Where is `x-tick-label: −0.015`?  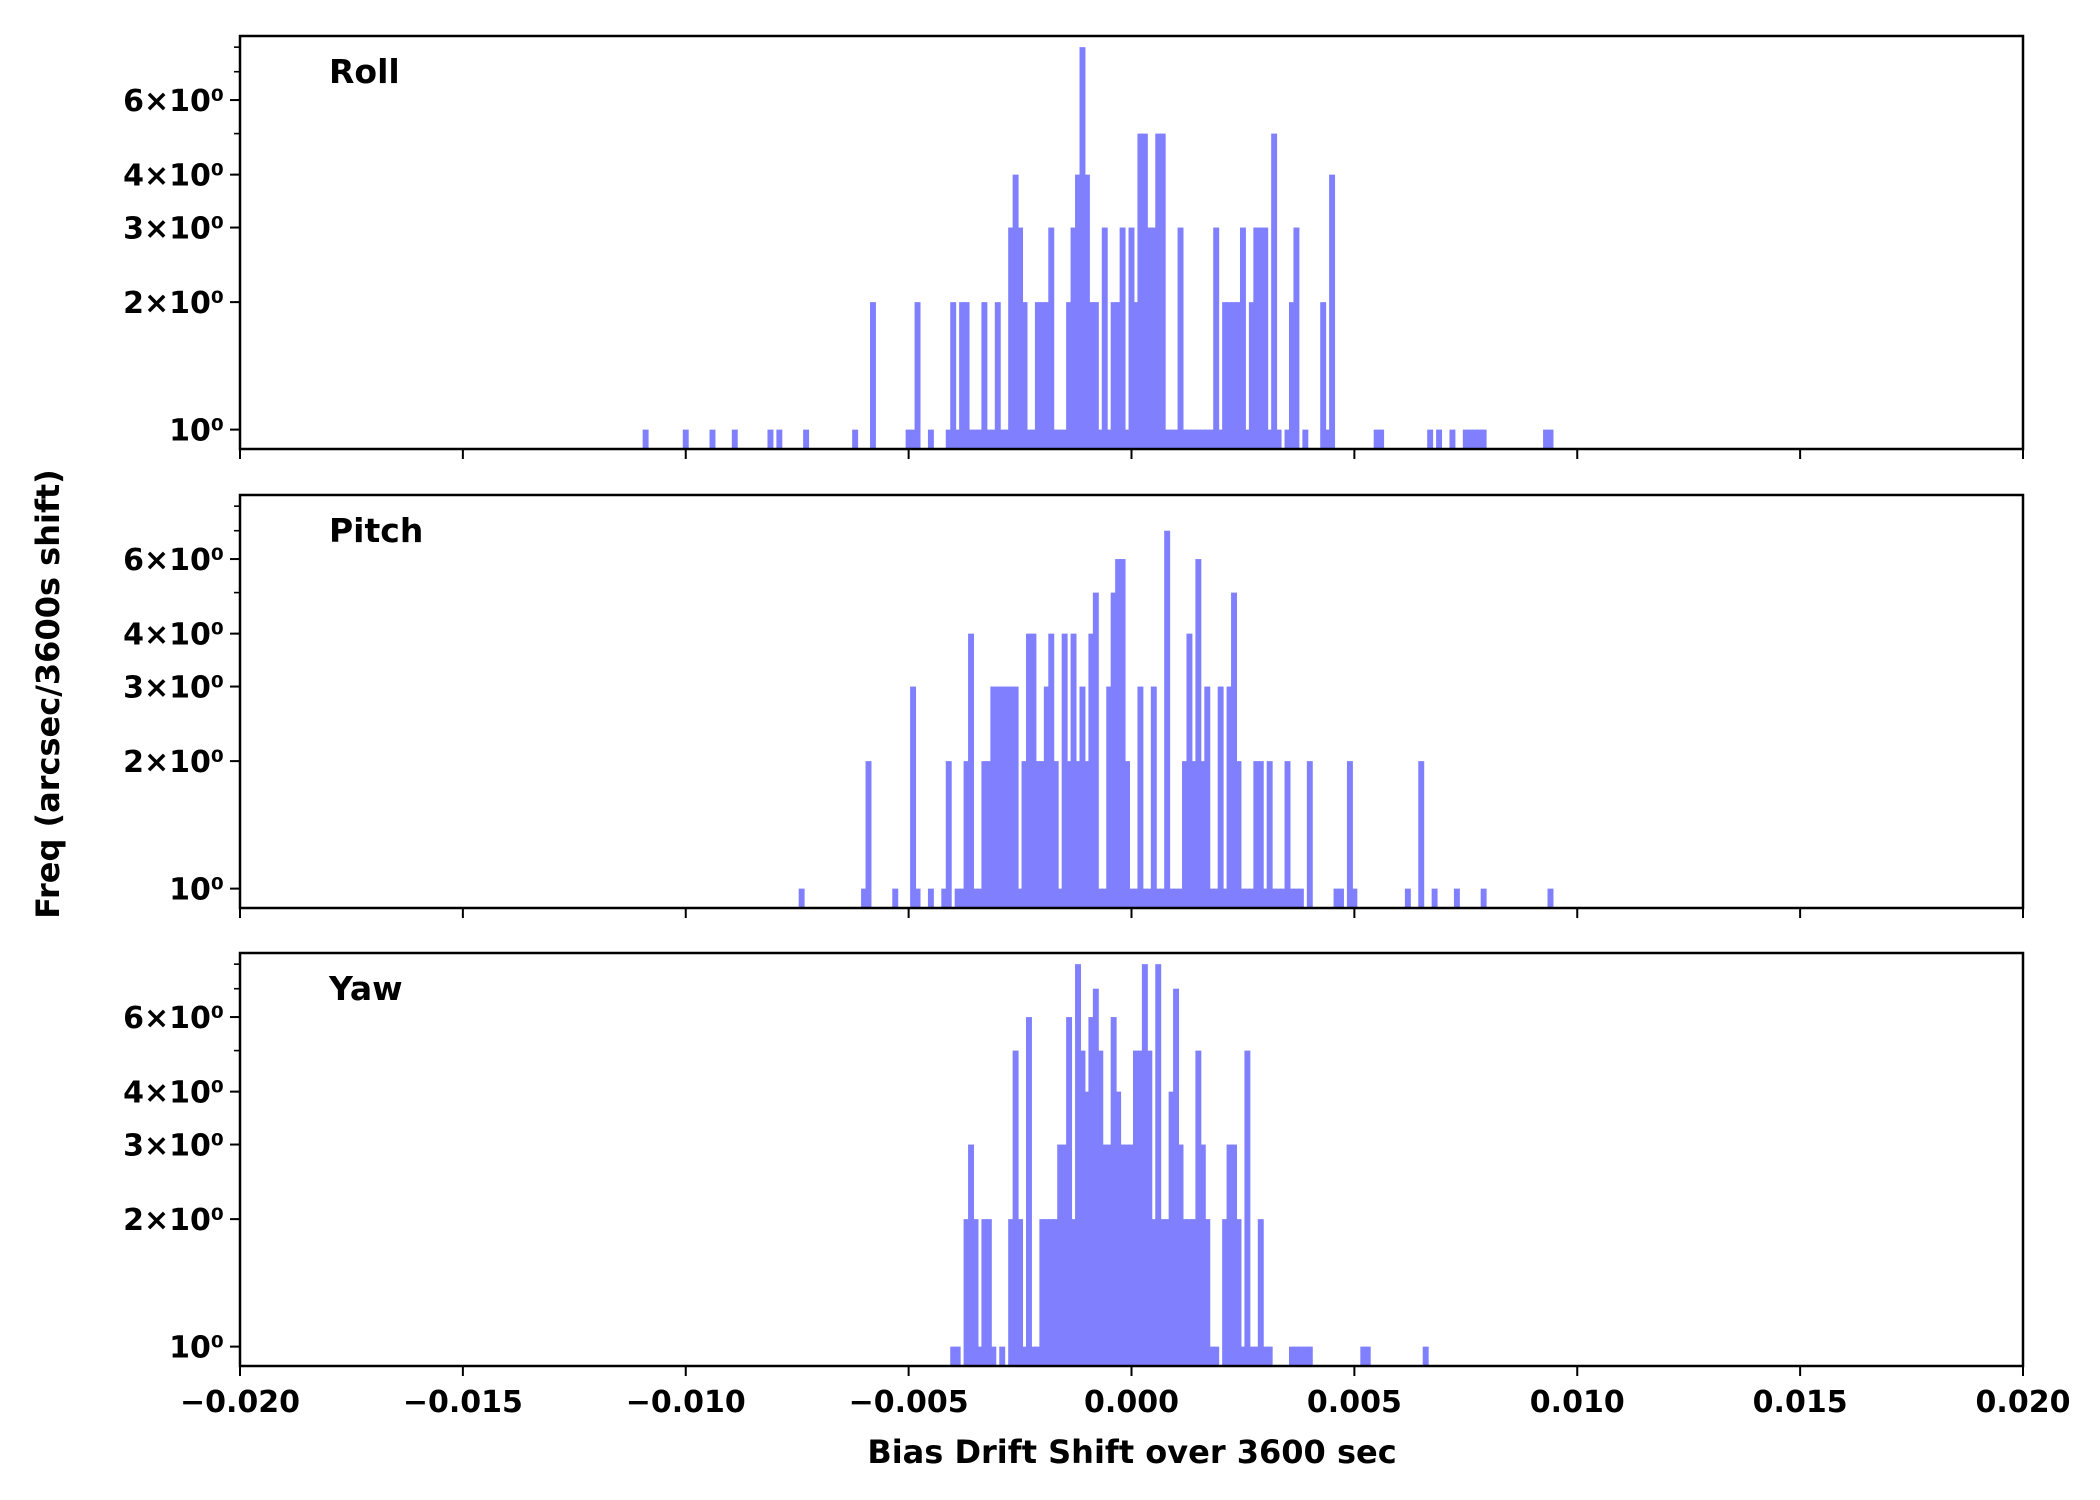
x-tick-label: −0.015 is located at coordinates (463, 1402).